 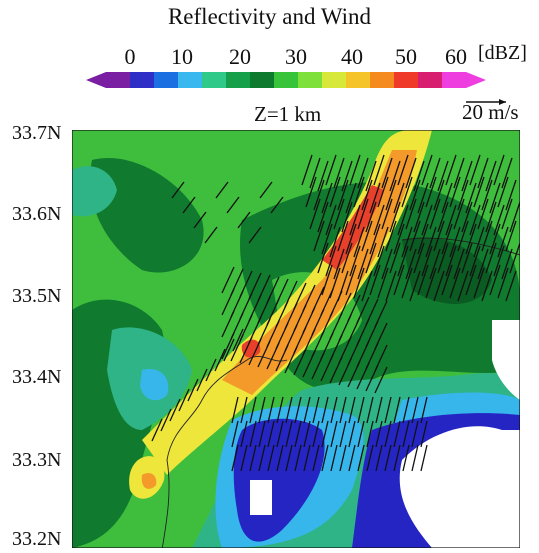 I want to click on colorbar-end-left, so click(x=96, y=80).